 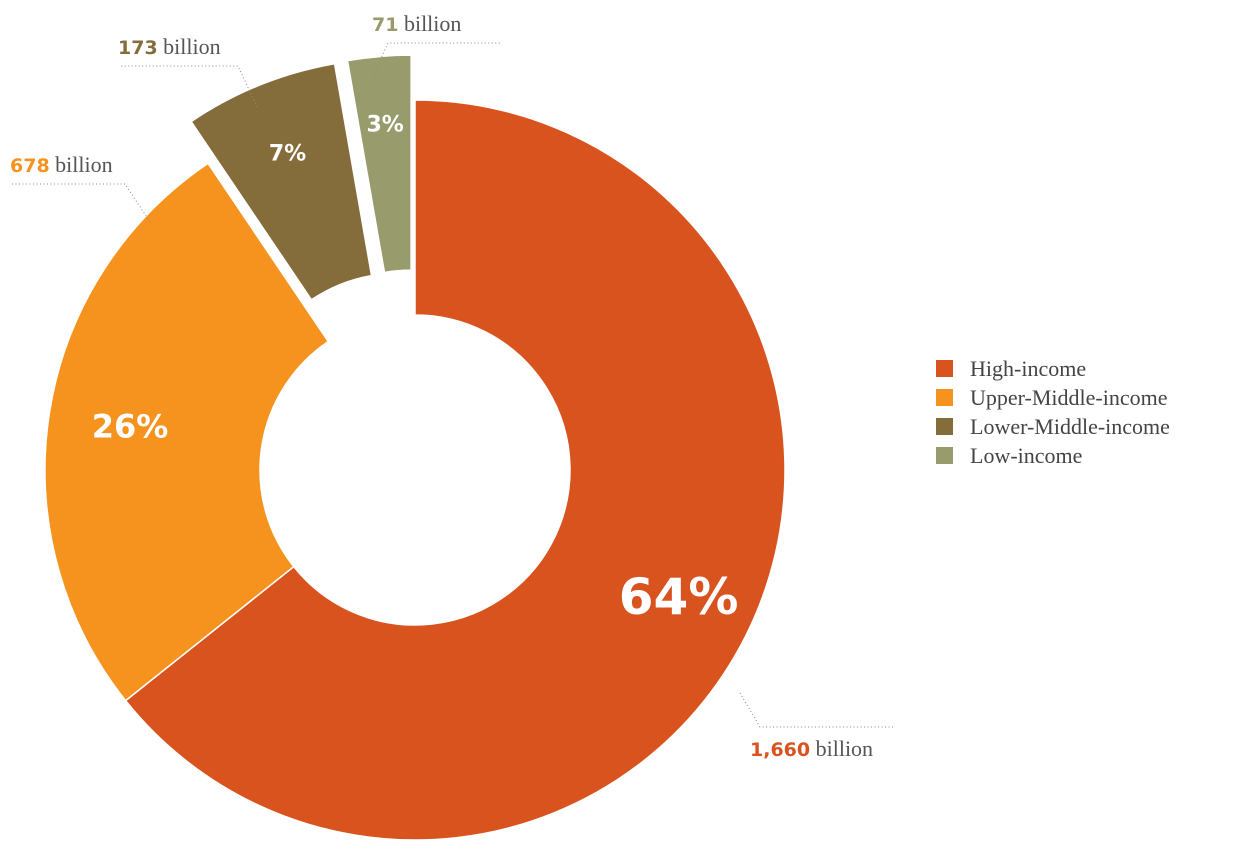 I want to click on slice-upper-middle-income, so click(x=187, y=432).